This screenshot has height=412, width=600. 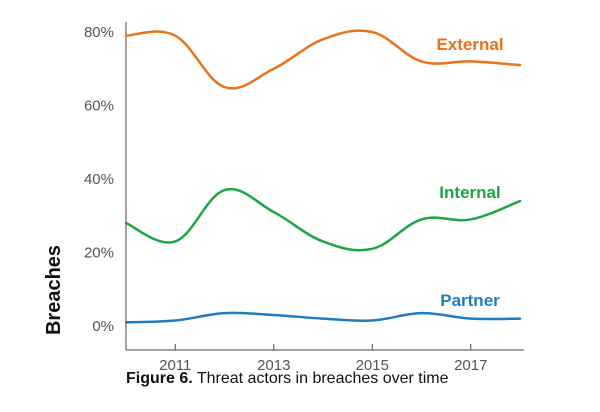 What do you see at coordinates (99, 253) in the screenshot?
I see `y-tick-label: 20%` at bounding box center [99, 253].